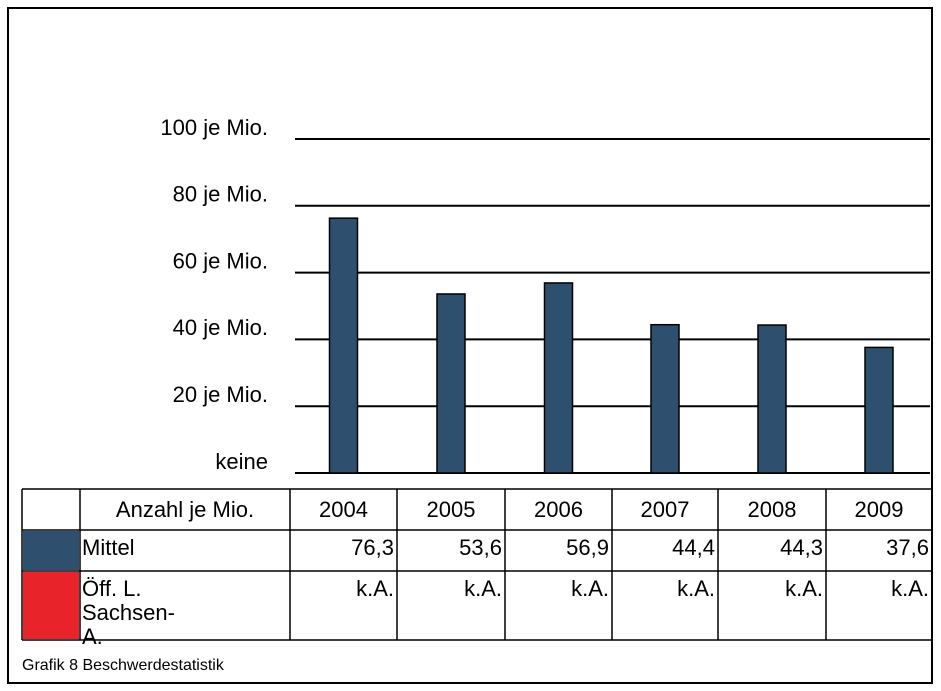 The height and width of the screenshot is (691, 941). Describe the element at coordinates (772, 509) in the screenshot. I see `x-tick-label: 2008` at that location.